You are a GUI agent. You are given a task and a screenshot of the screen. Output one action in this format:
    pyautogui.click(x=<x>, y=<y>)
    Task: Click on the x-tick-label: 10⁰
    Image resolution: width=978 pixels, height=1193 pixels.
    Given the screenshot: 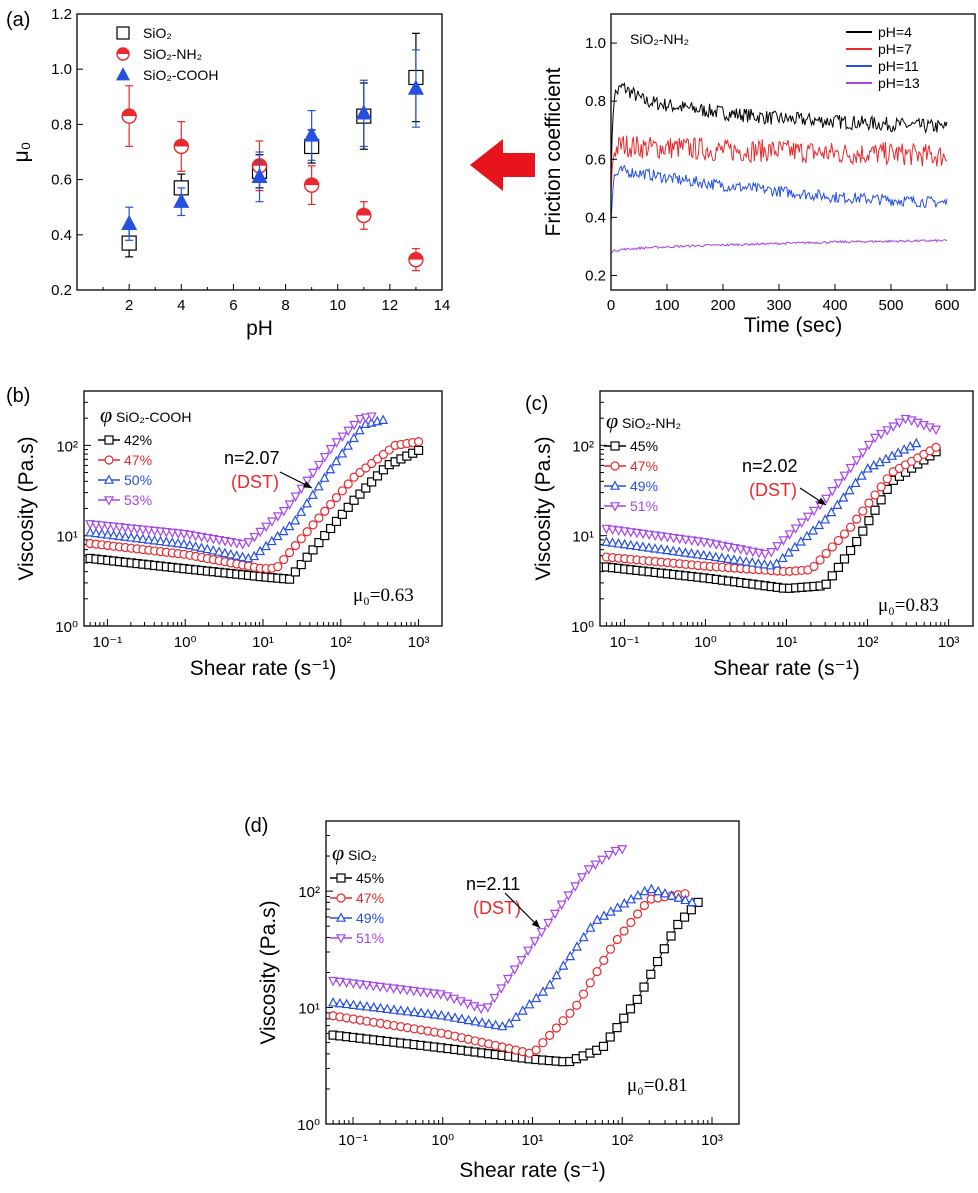 What is the action you would take?
    pyautogui.click(x=705, y=642)
    